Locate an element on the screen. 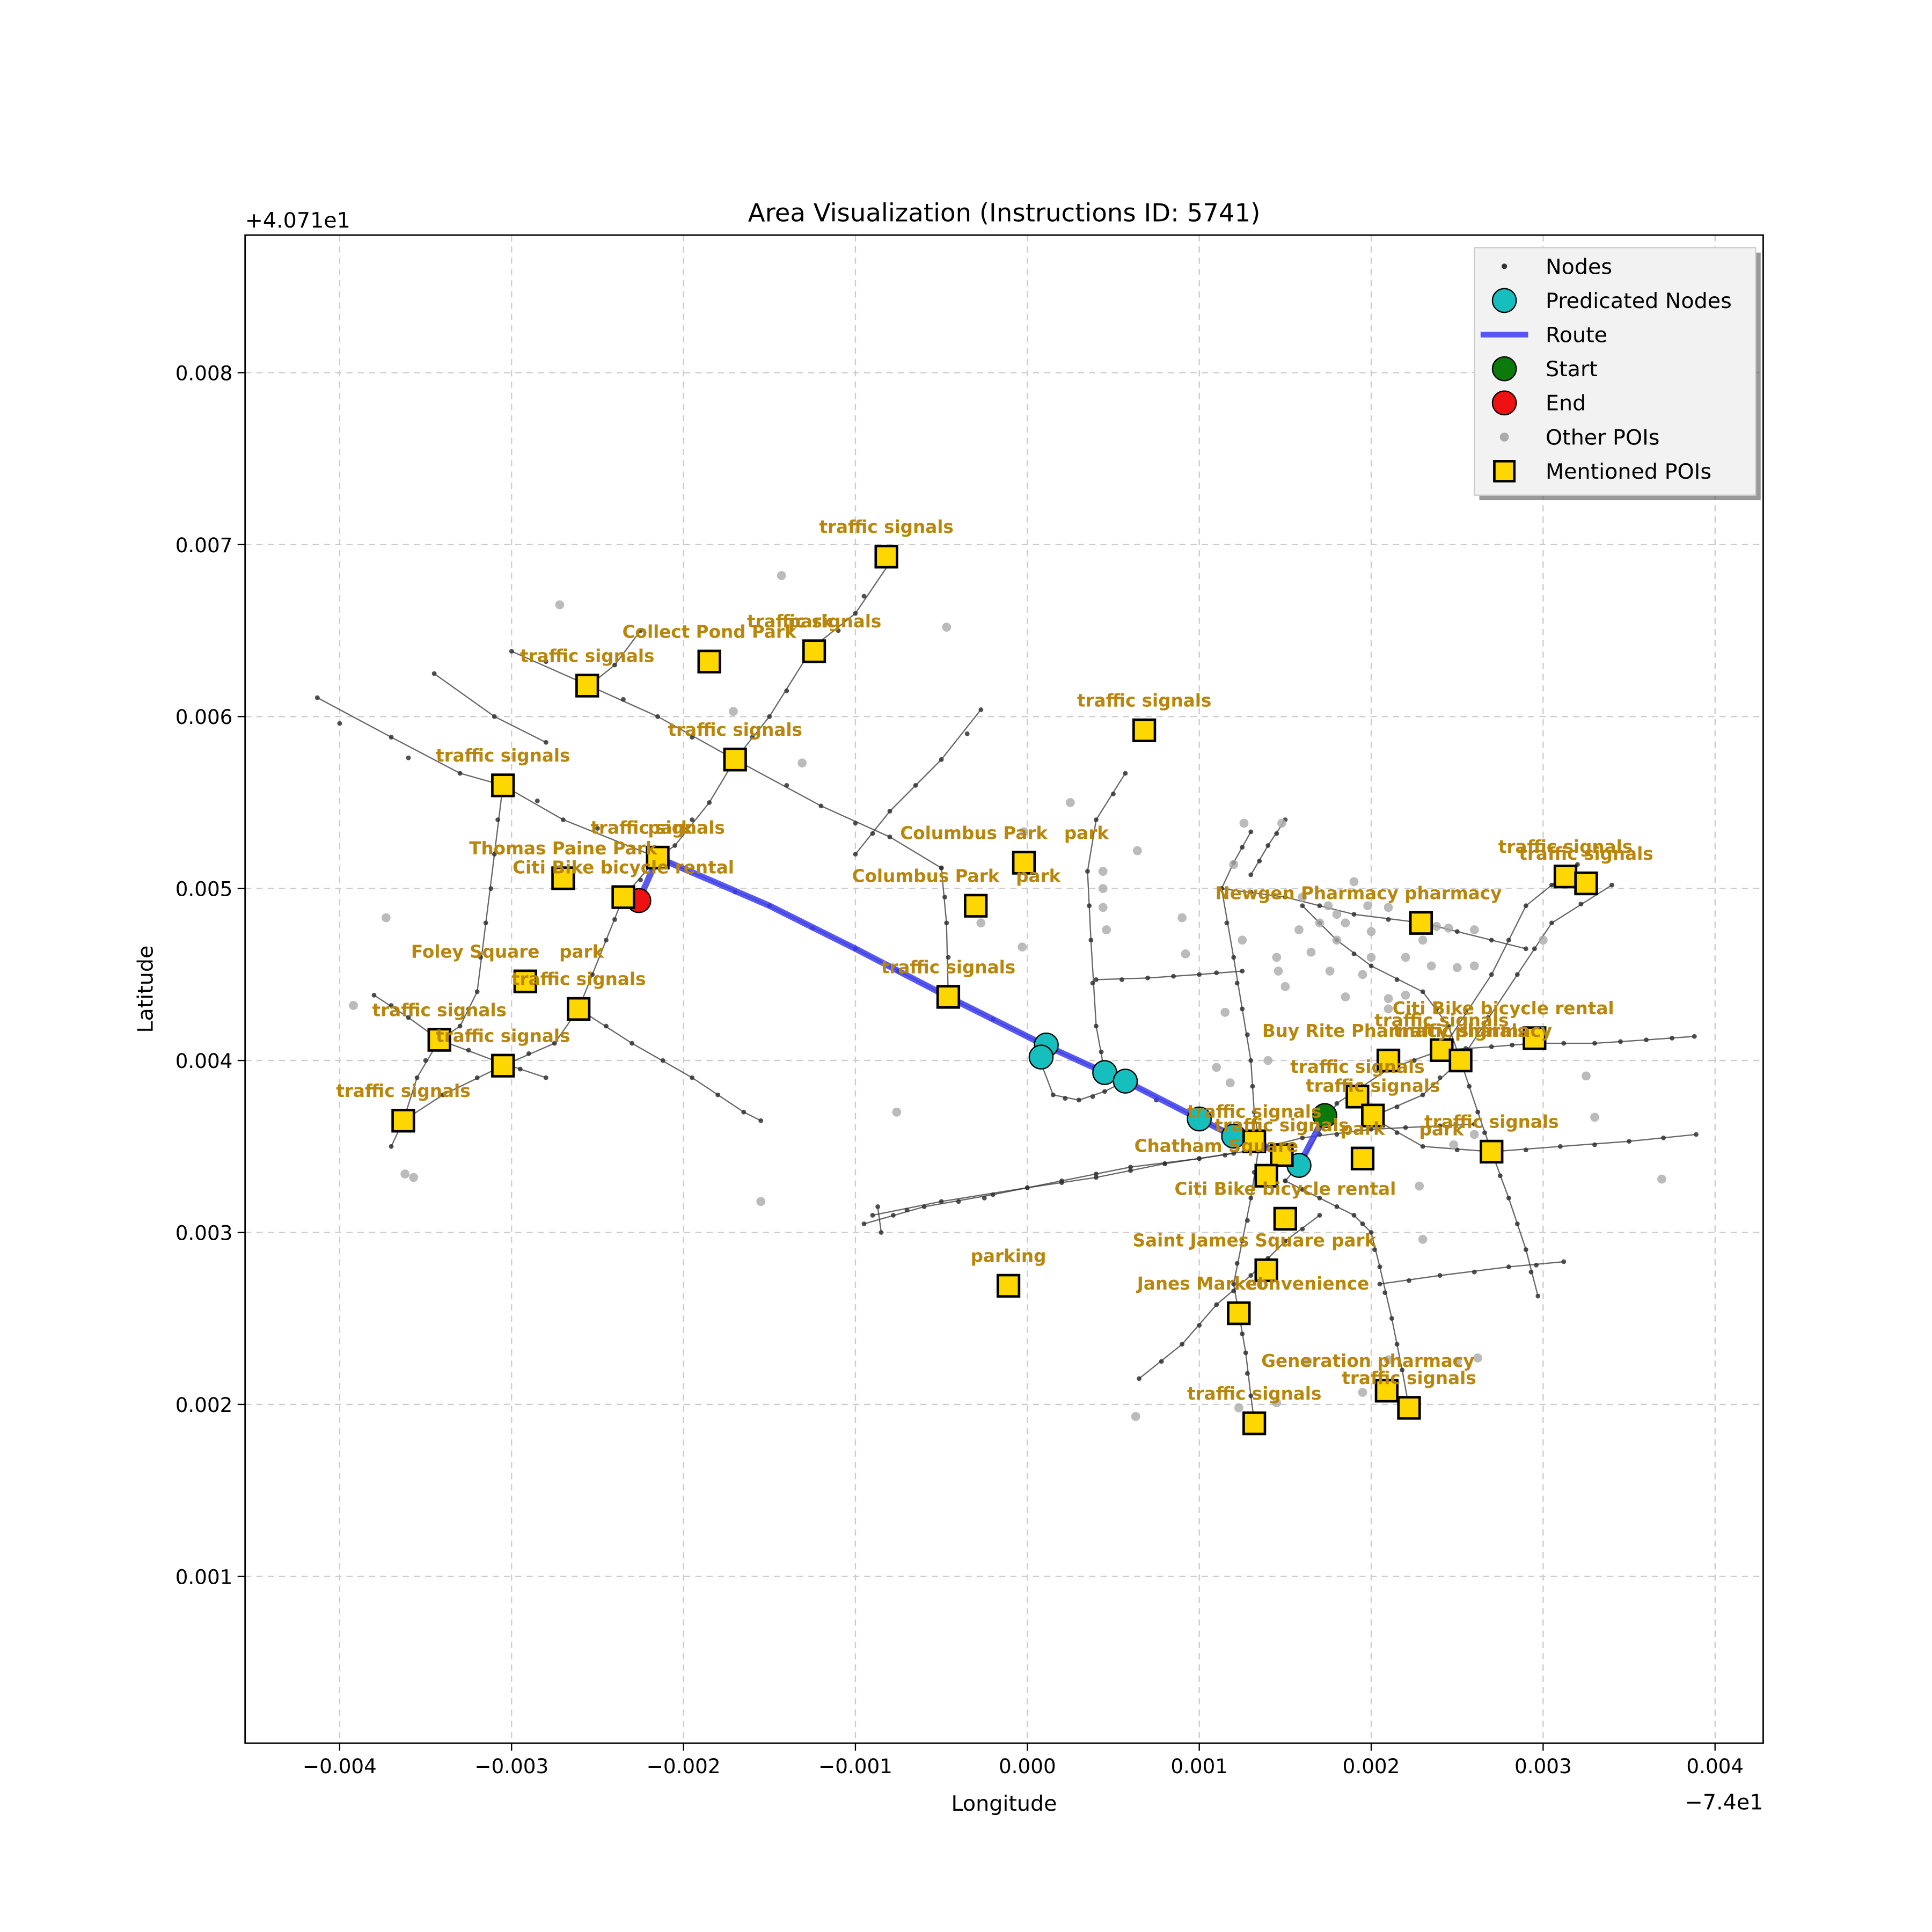 The height and width of the screenshot is (1932, 1932). legend-box is located at coordinates (1615, 371).